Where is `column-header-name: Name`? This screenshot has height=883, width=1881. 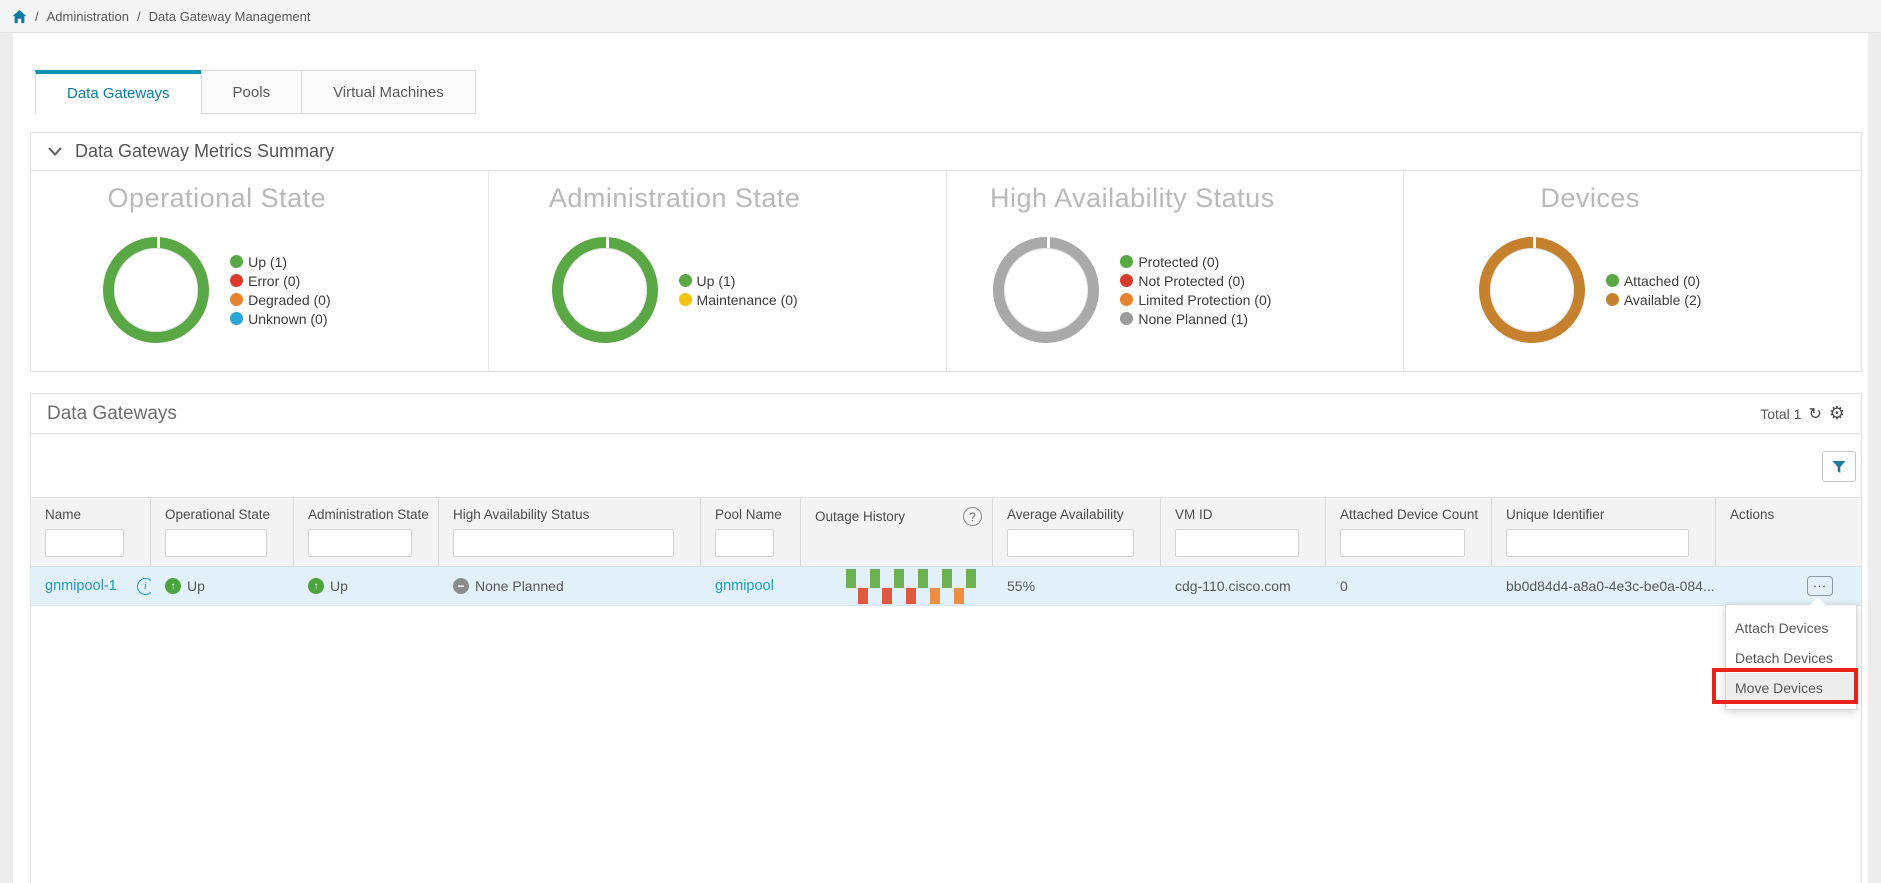 column-header-name: Name is located at coordinates (91, 532).